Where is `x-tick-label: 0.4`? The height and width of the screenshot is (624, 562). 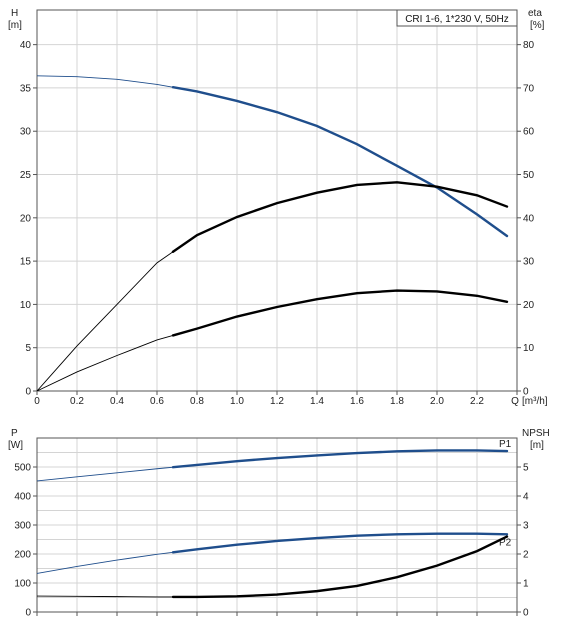
x-tick-label: 0.4 is located at coordinates (117, 401).